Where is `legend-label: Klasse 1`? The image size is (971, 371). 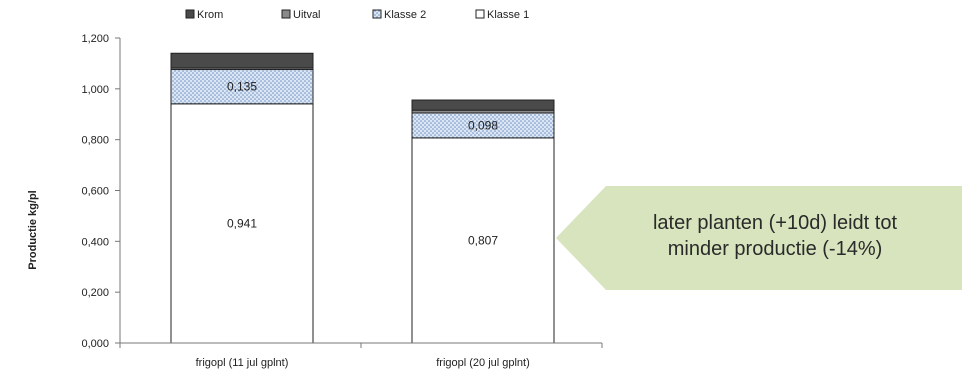 legend-label: Klasse 1 is located at coordinates (508, 15).